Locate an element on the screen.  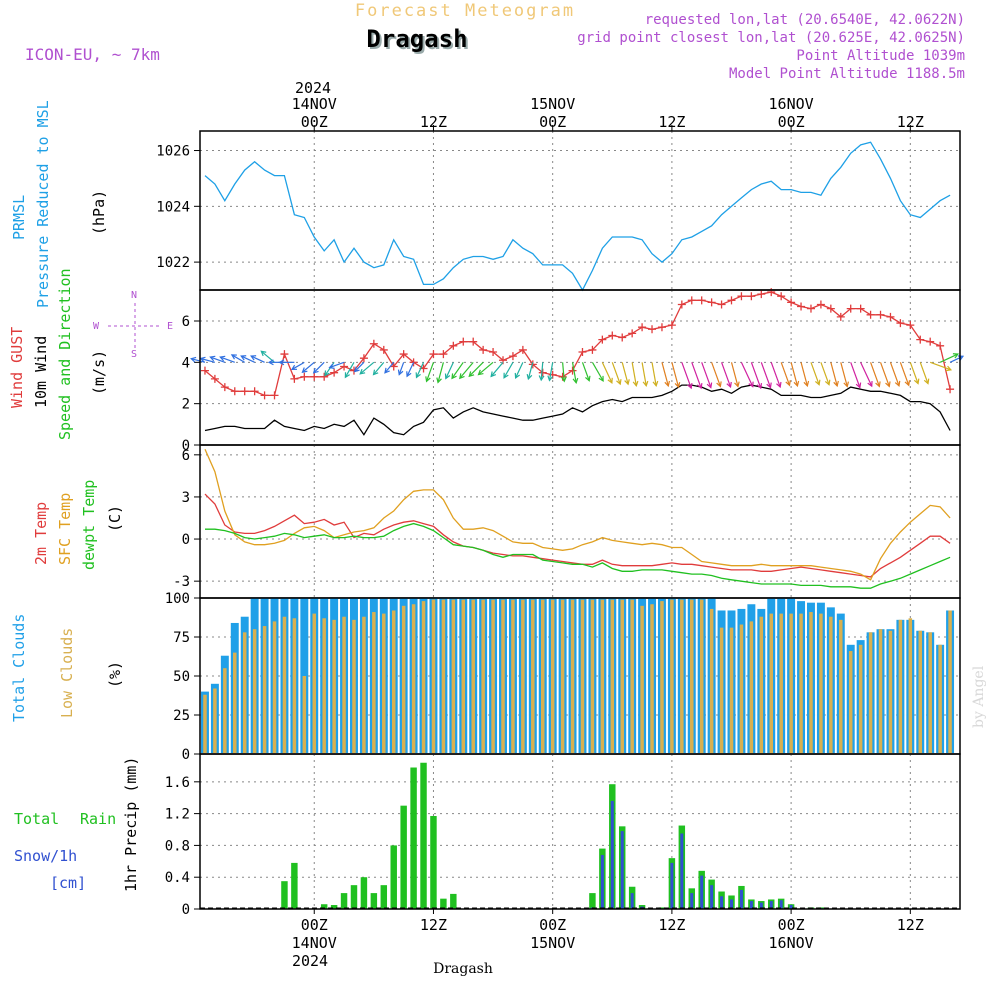
top-date-label: 16NOV is located at coordinates (791, 104).